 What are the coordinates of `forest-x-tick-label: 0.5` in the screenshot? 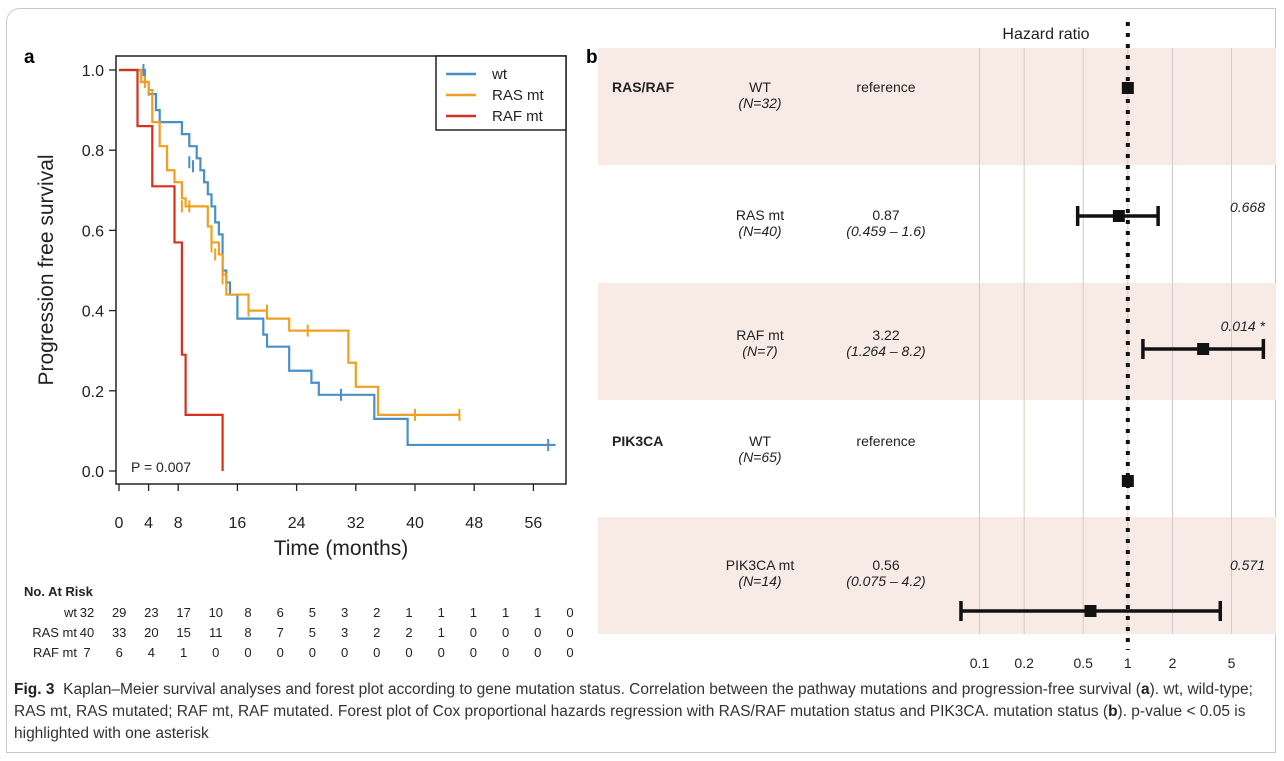 It's located at (1083, 663).